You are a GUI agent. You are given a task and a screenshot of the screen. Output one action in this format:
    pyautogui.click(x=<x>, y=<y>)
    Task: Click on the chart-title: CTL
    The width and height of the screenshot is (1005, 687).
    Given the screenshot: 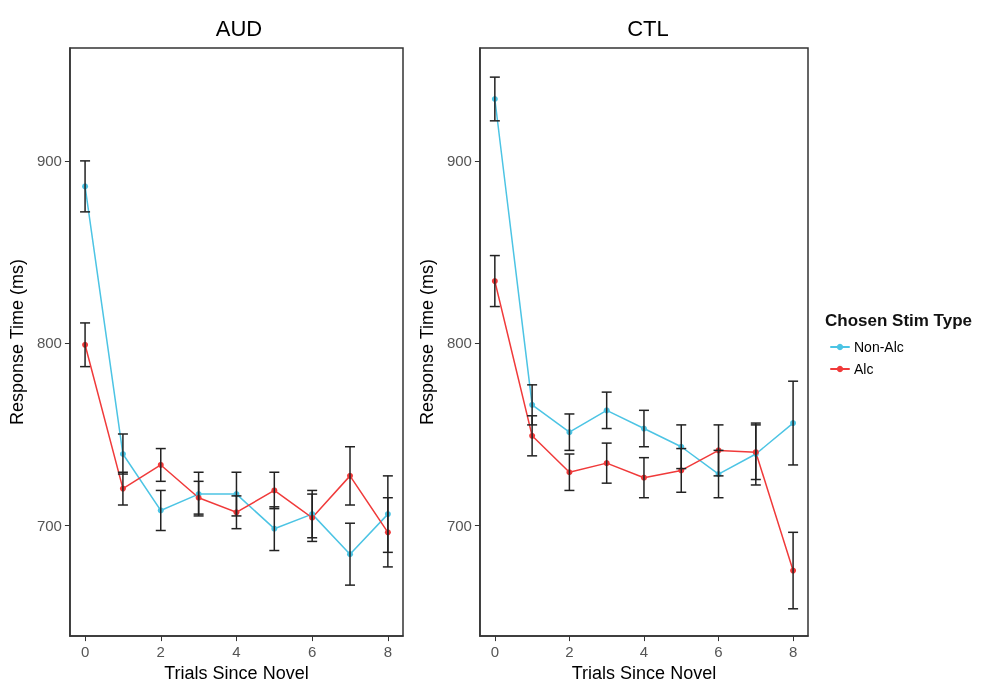 What is the action you would take?
    pyautogui.click(x=648, y=28)
    